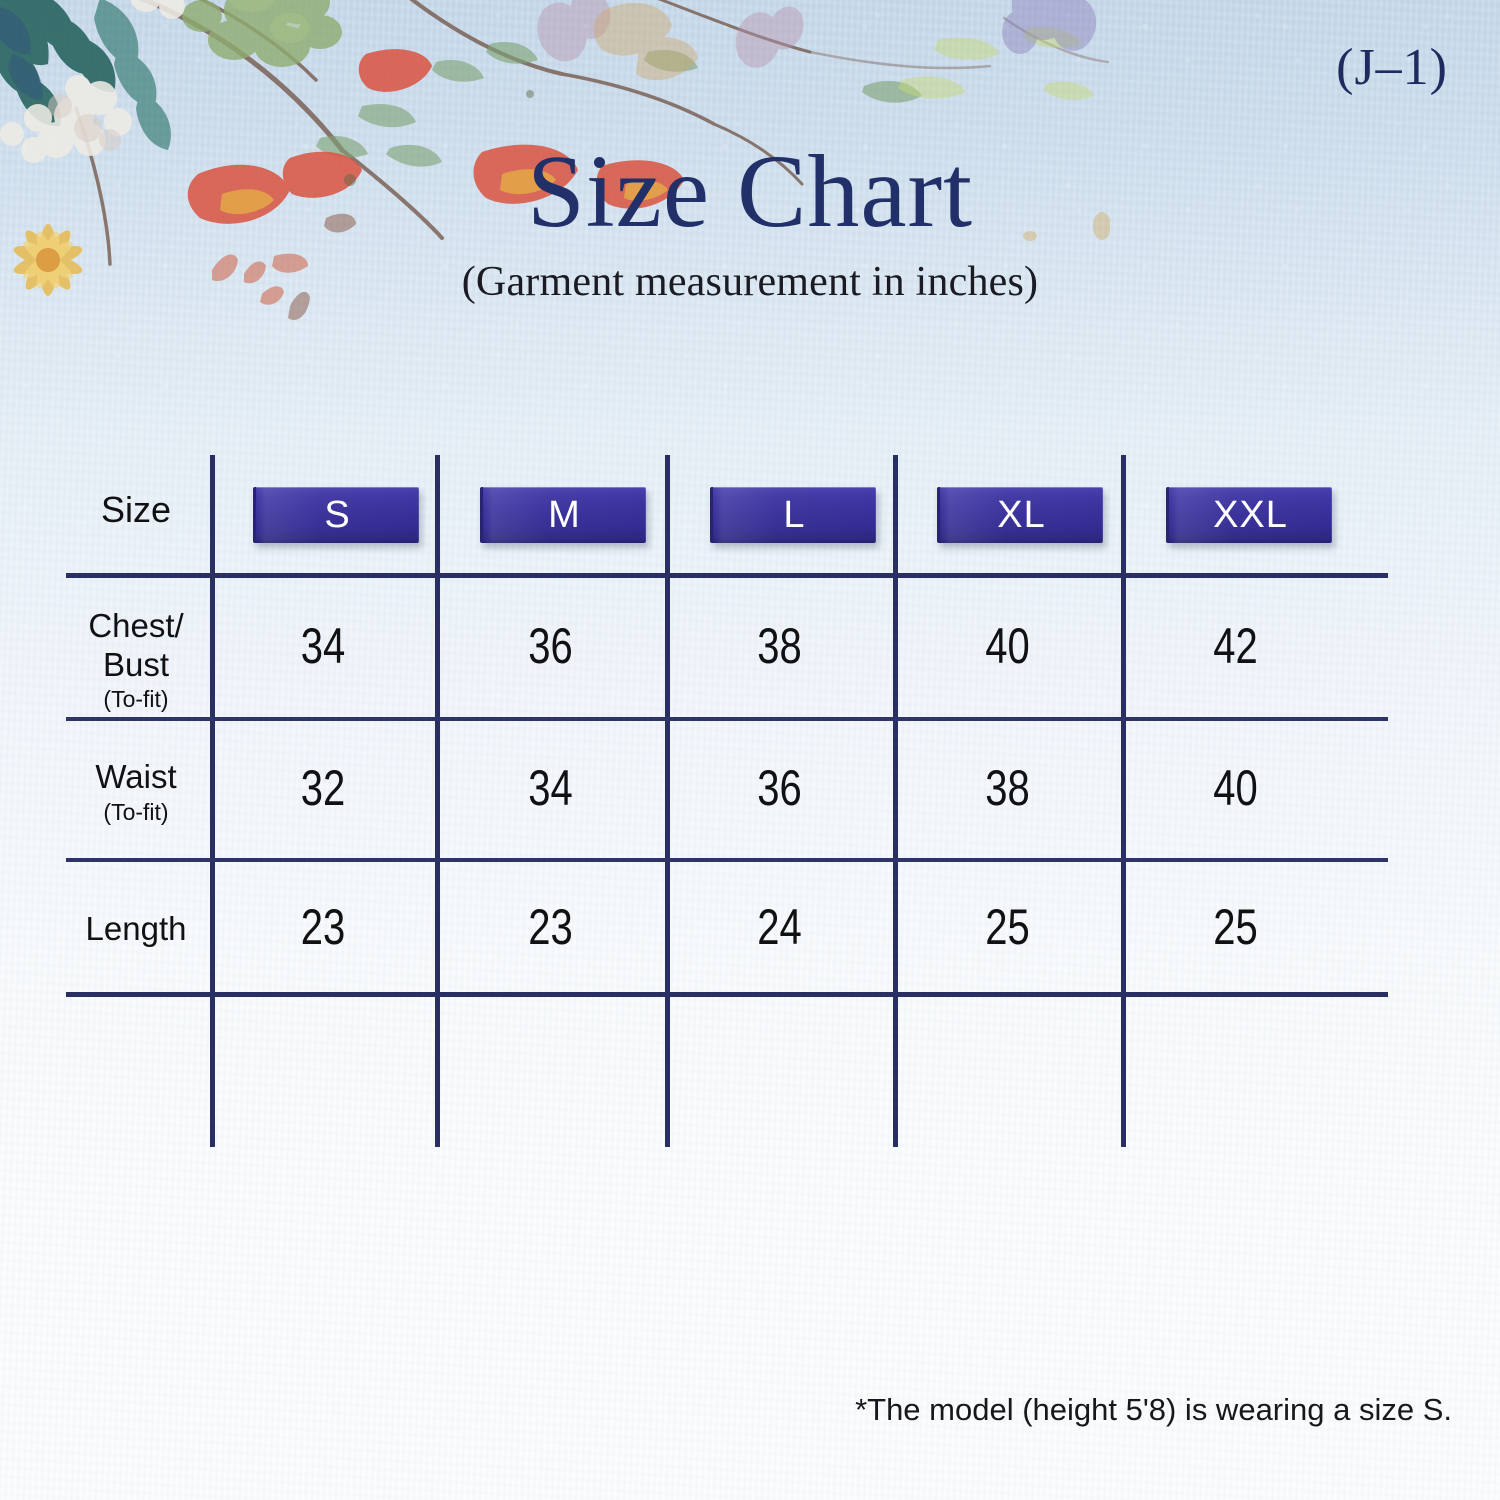  Describe the element at coordinates (136, 811) in the screenshot. I see `row-label-waist-sub: (To-fit)` at that location.